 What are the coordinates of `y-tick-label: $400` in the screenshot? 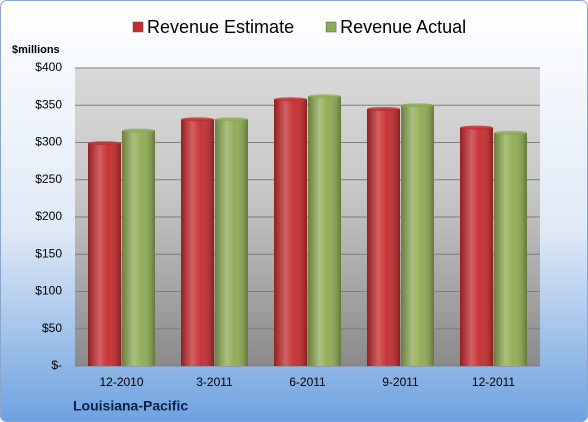 It's located at (48, 67).